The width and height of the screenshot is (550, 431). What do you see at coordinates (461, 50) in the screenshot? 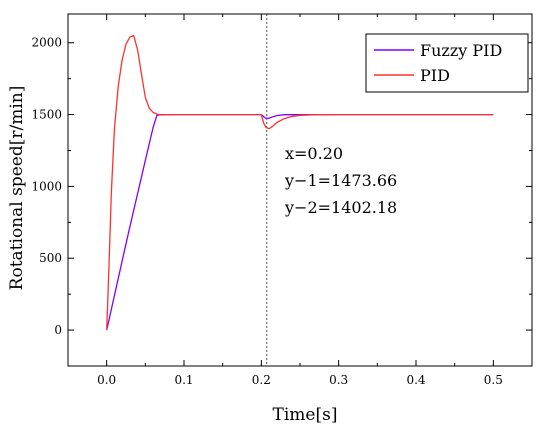
I see `legend-label-fuzzy-pid: Fuzzy PID` at bounding box center [461, 50].